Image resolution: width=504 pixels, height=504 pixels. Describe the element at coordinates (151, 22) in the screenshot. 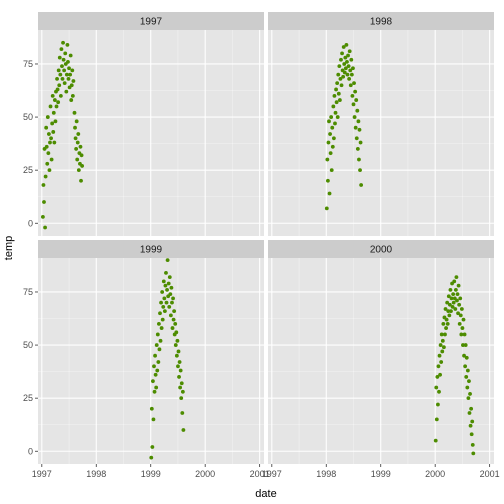

I see `facet-strip-label: 1997` at that location.